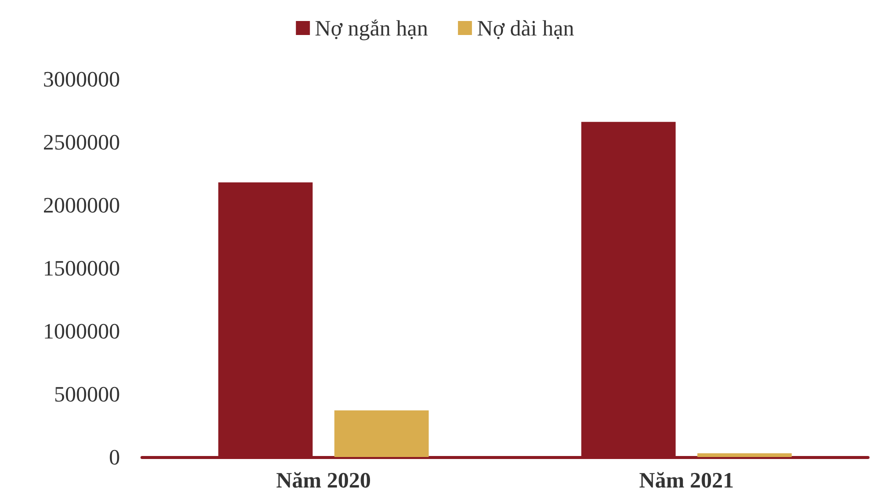 The height and width of the screenshot is (498, 870). What do you see at coordinates (114, 457) in the screenshot?
I see `y-tick-label: 0` at bounding box center [114, 457].